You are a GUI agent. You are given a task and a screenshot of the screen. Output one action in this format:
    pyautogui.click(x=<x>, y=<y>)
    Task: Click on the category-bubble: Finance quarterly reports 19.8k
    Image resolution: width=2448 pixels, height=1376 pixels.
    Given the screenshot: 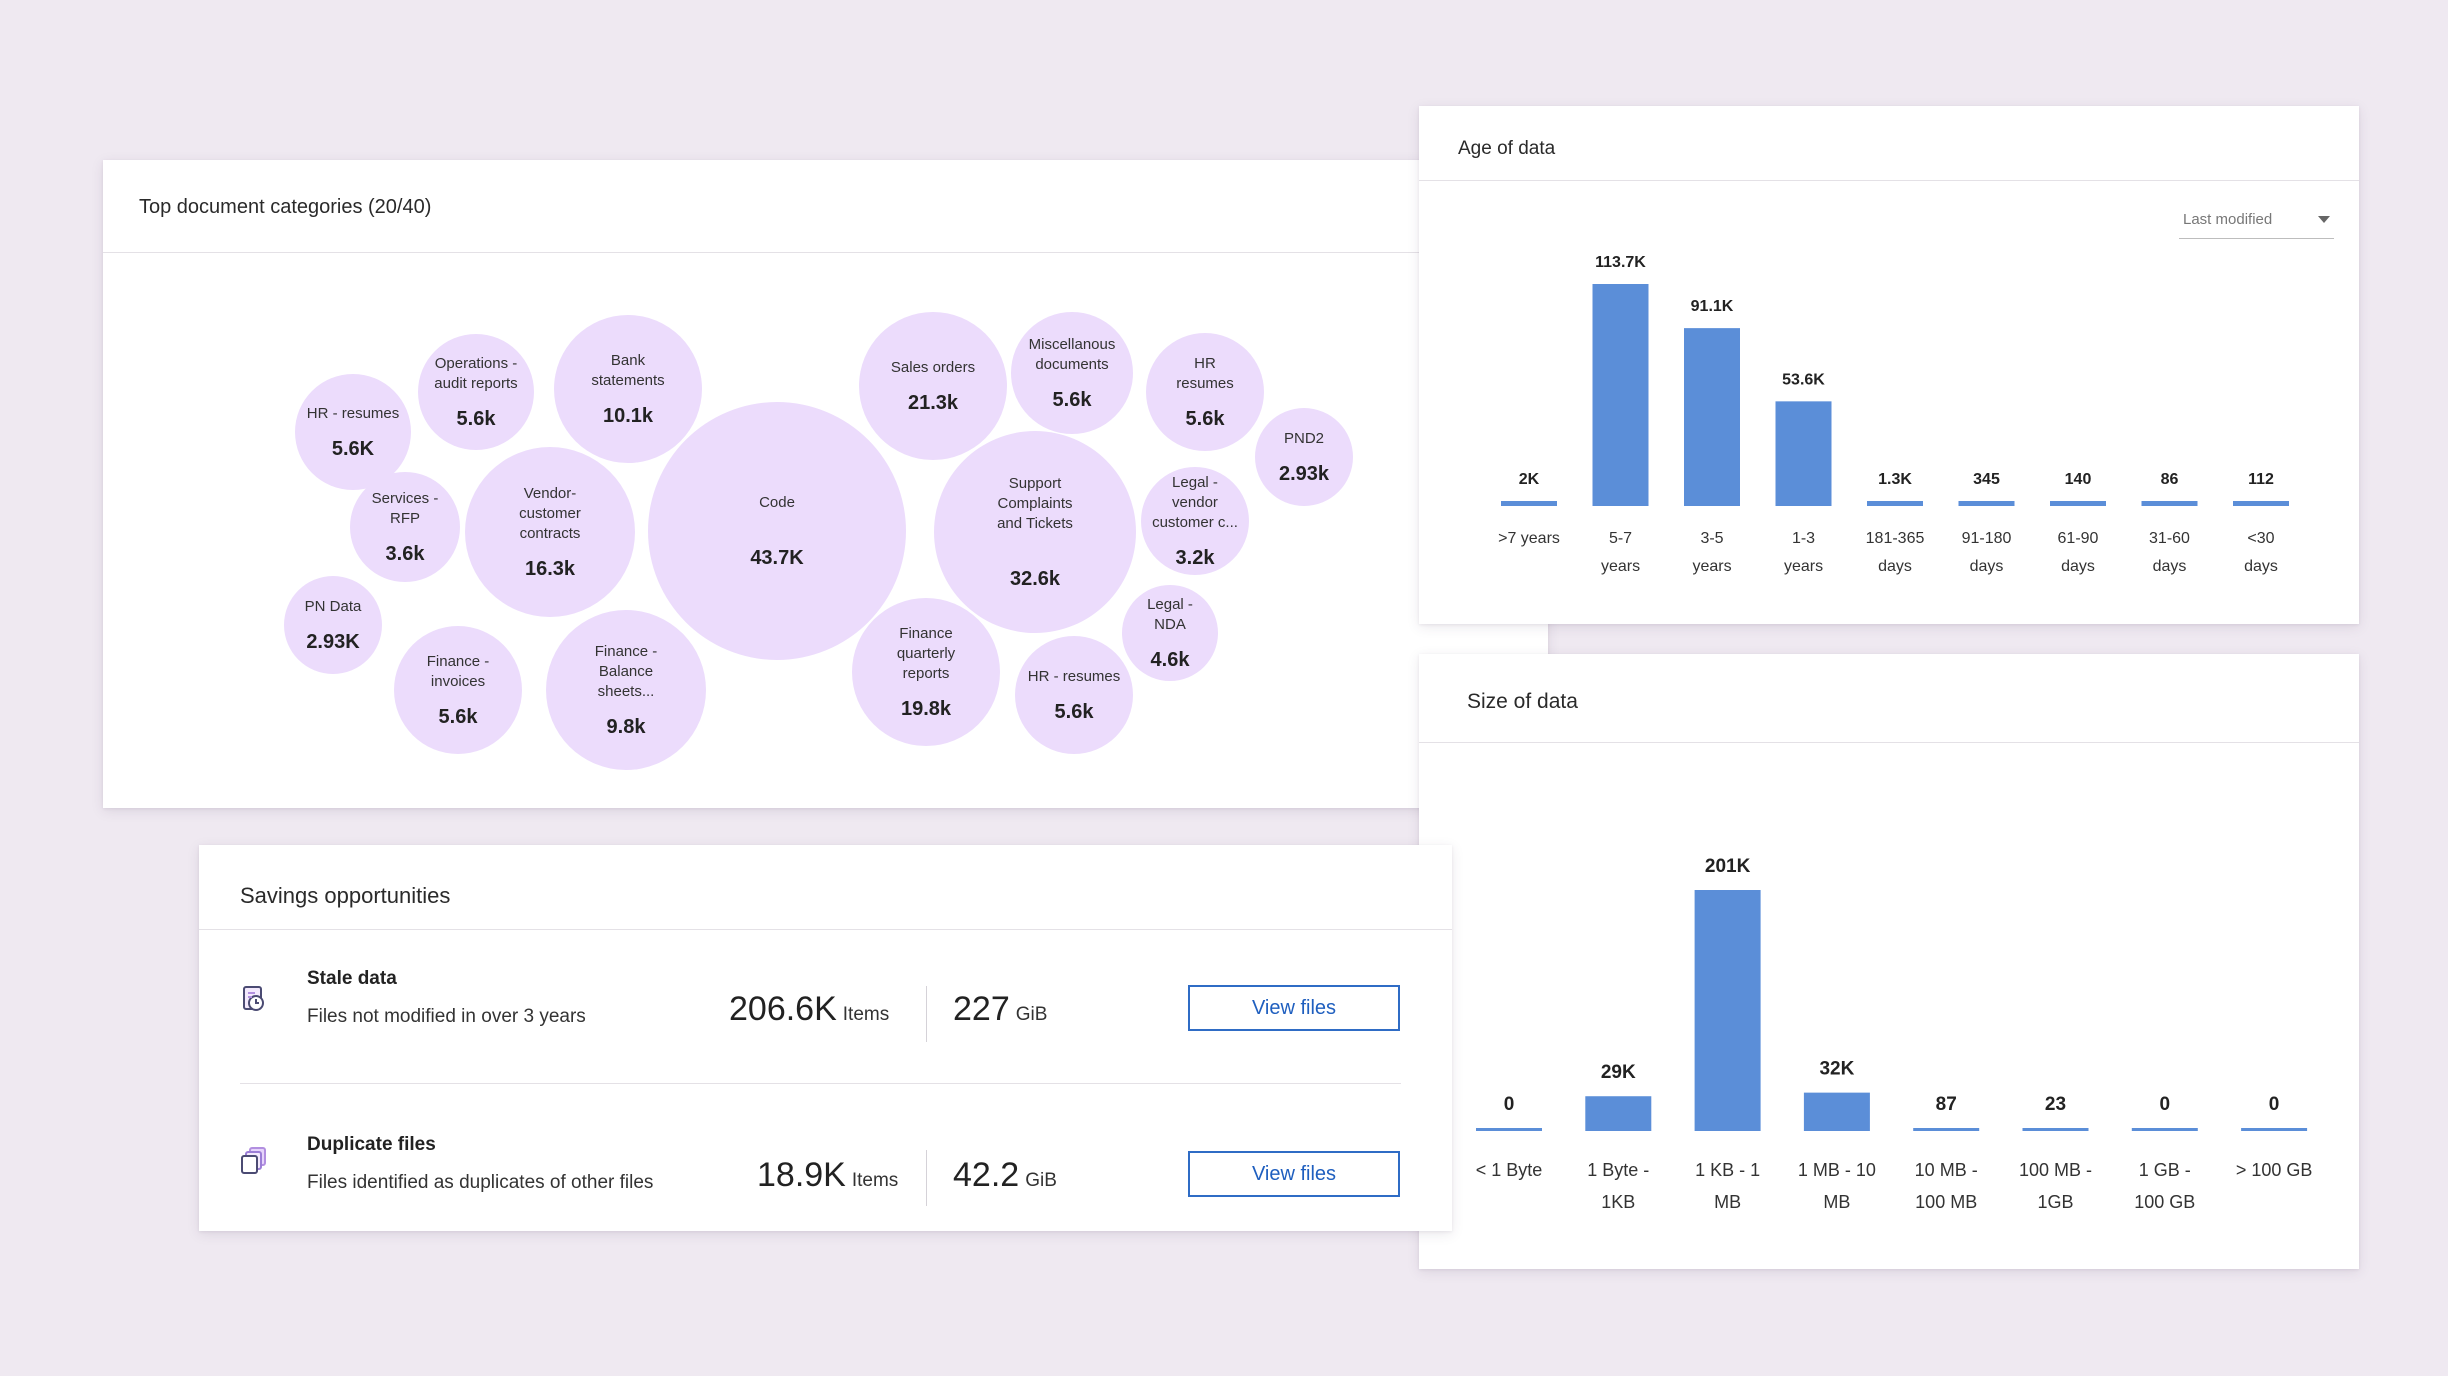 What is the action you would take?
    pyautogui.click(x=926, y=672)
    